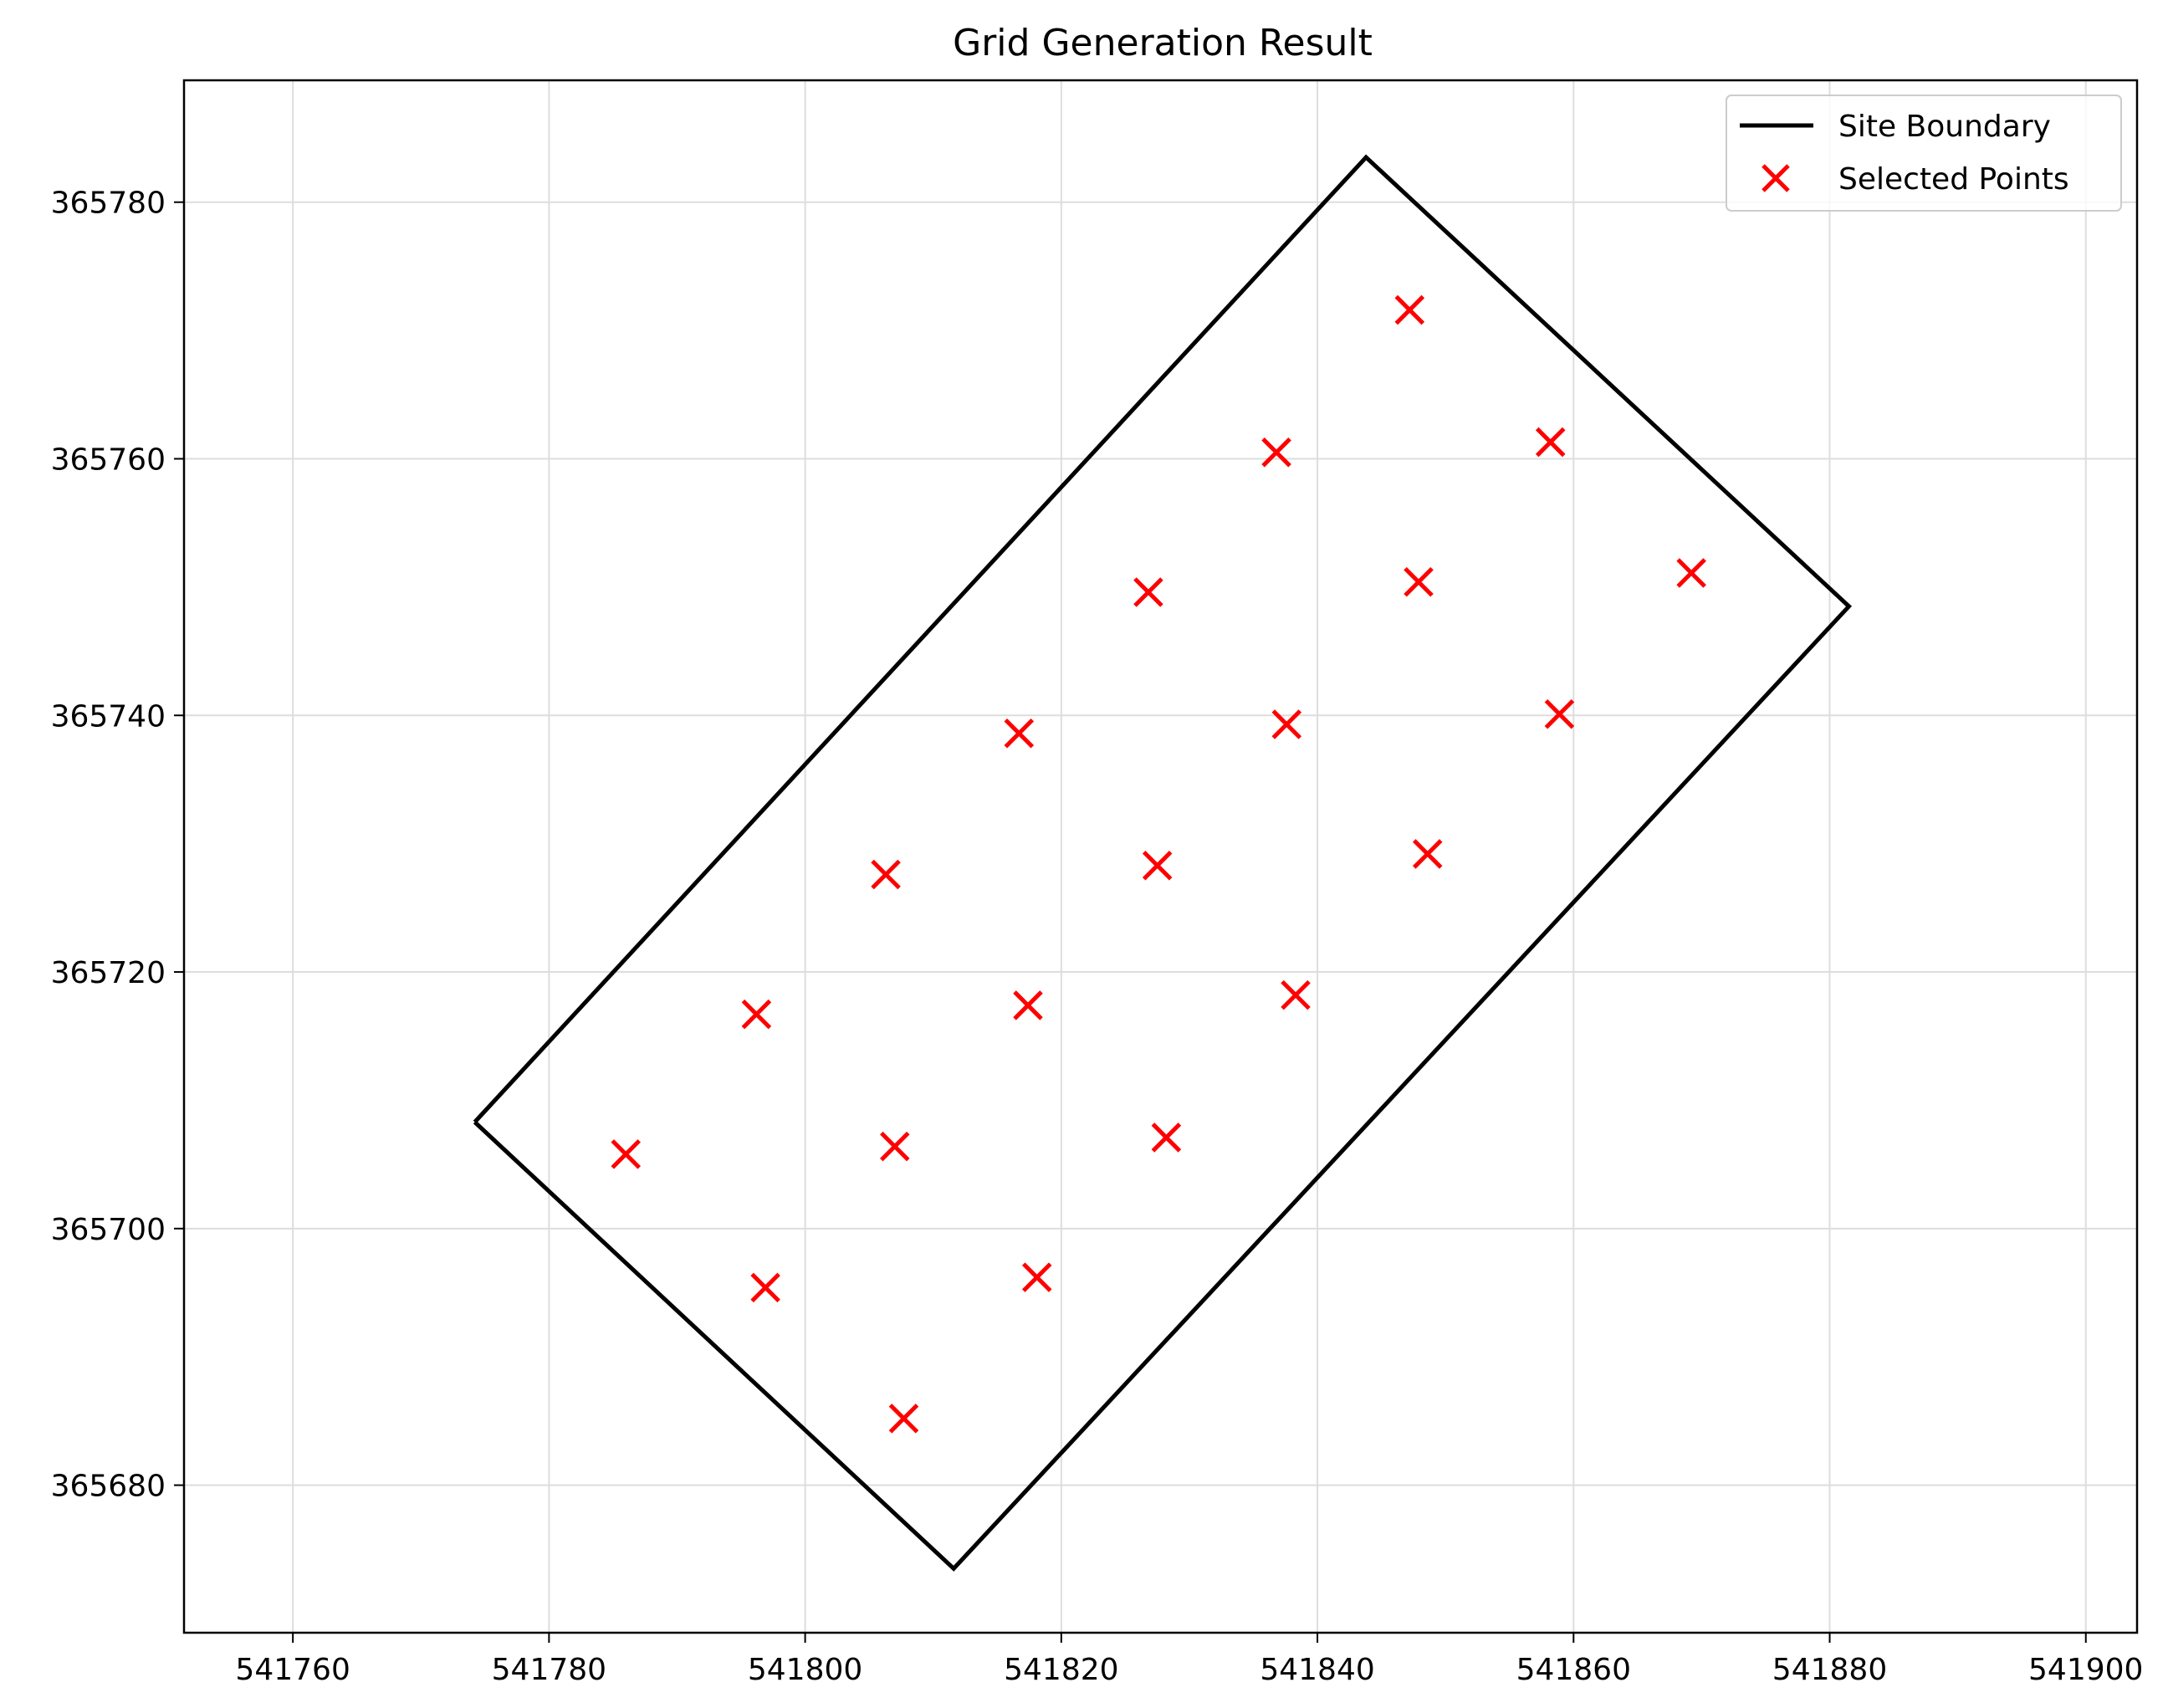 This screenshot has height=1708, width=2168. I want to click on chart-title: Grid Generation Result, so click(1163, 43).